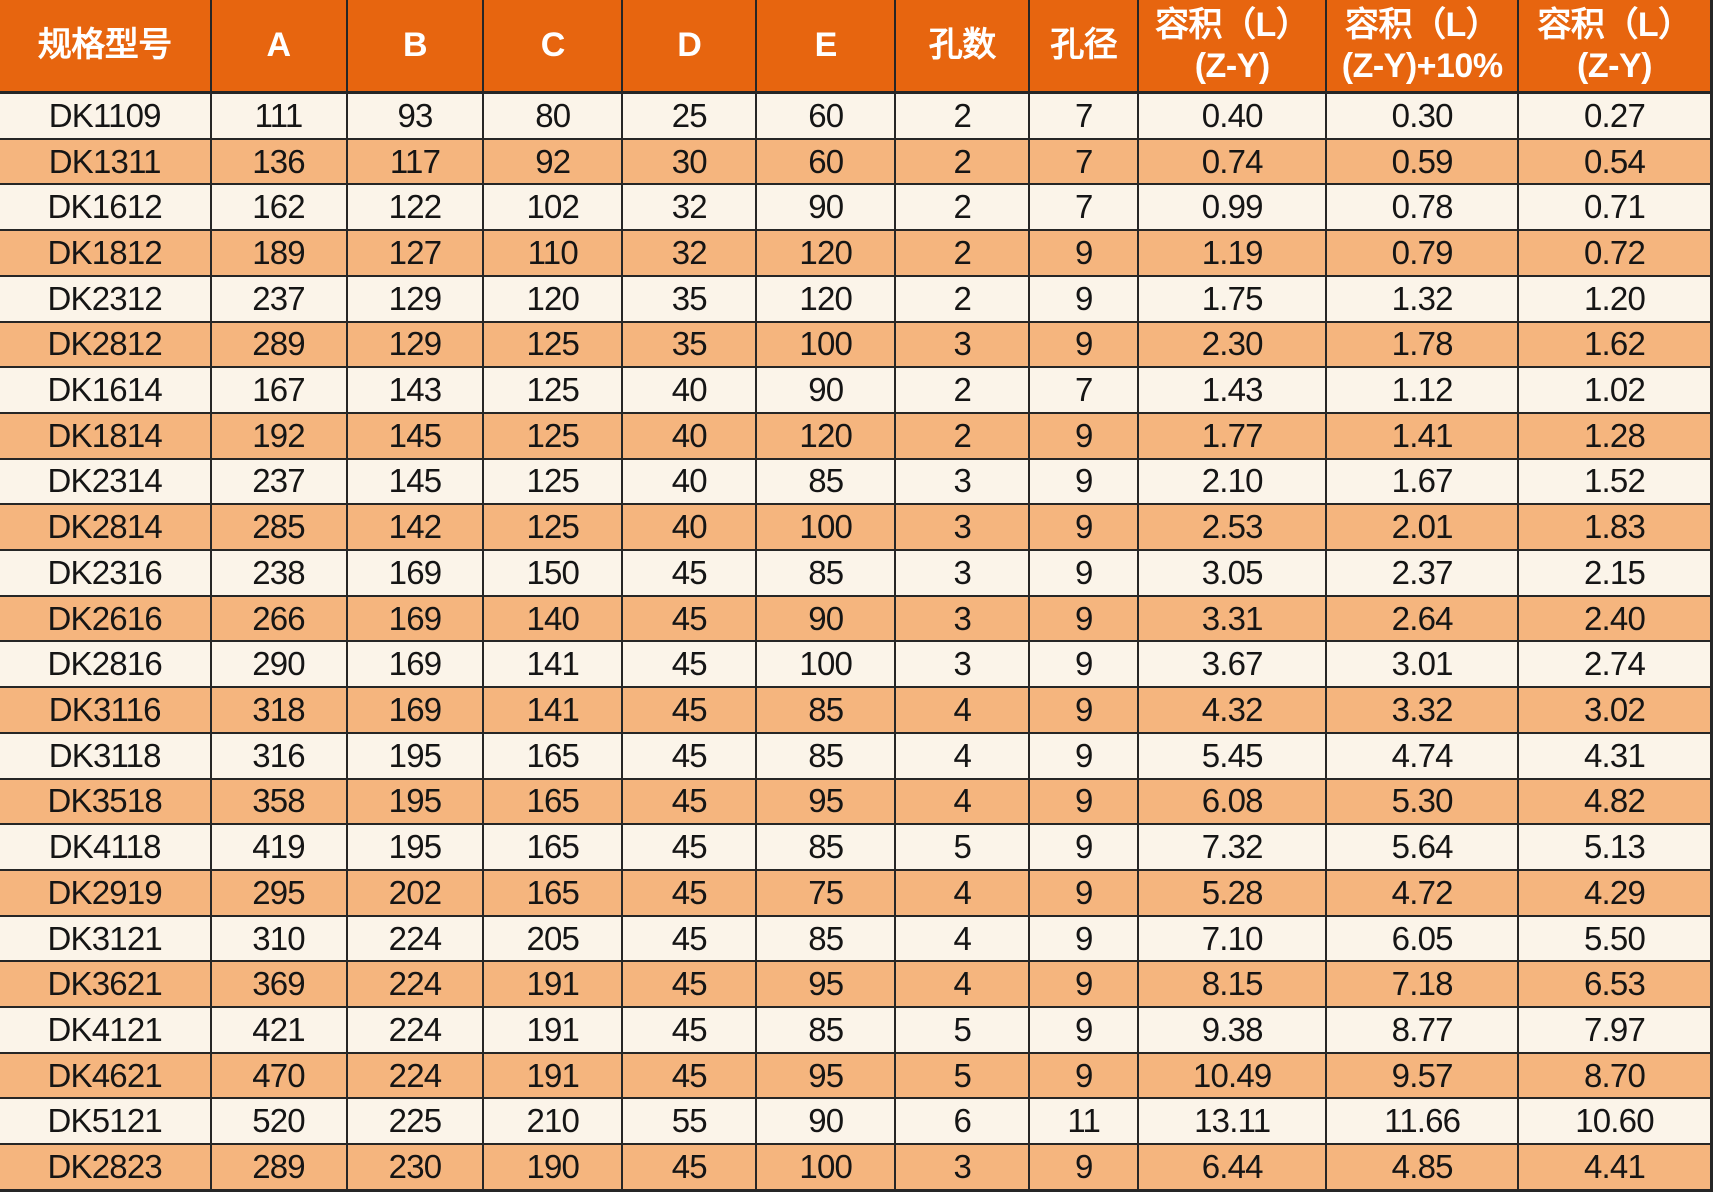  Describe the element at coordinates (415, 435) in the screenshot. I see `table-cell: 145` at that location.